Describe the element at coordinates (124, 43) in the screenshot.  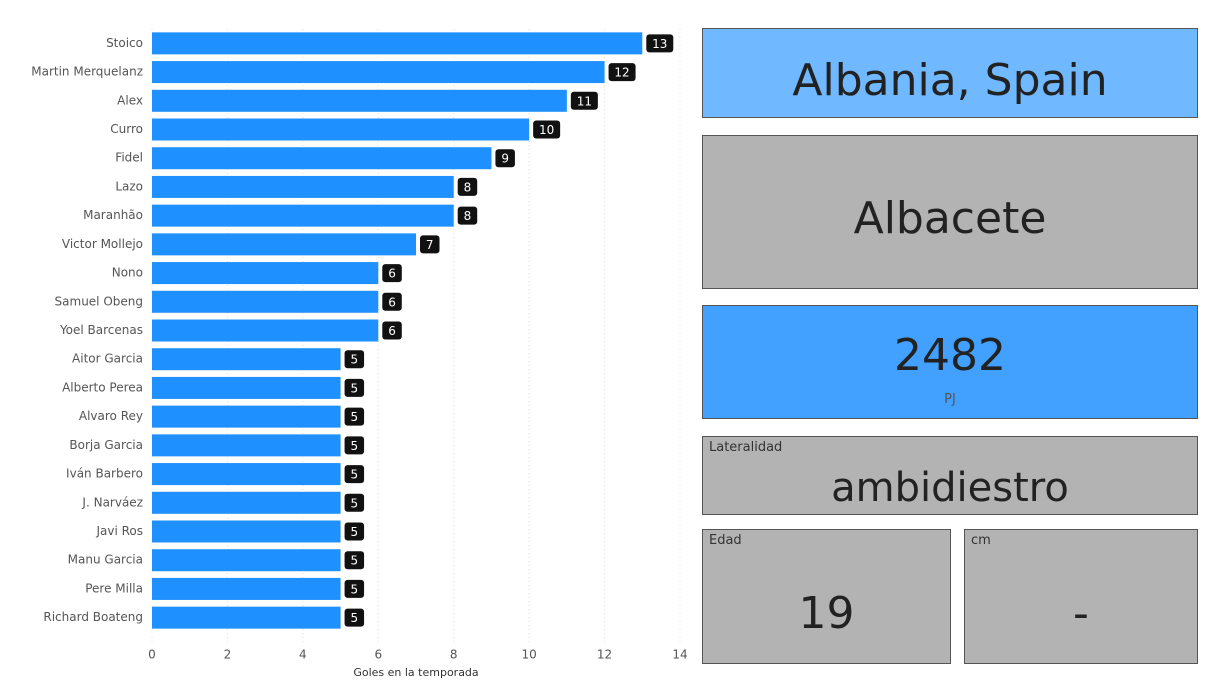
I see `y-tick-label: Stoico` at that location.